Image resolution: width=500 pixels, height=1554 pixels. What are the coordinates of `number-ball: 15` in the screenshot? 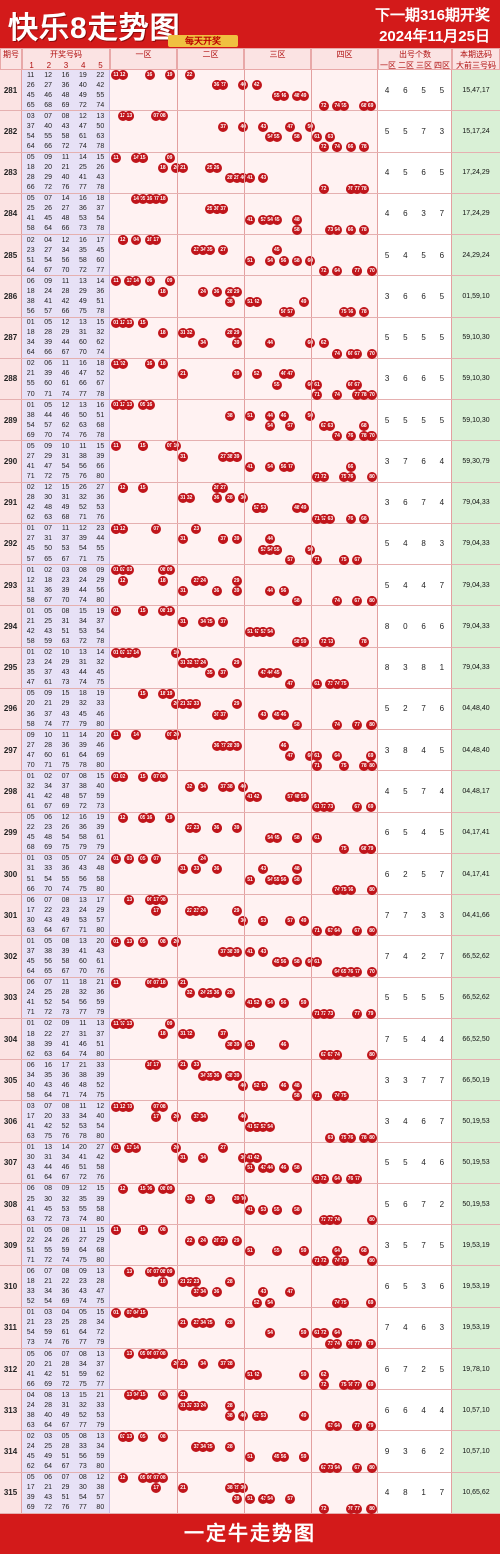 It's located at (142, 322).